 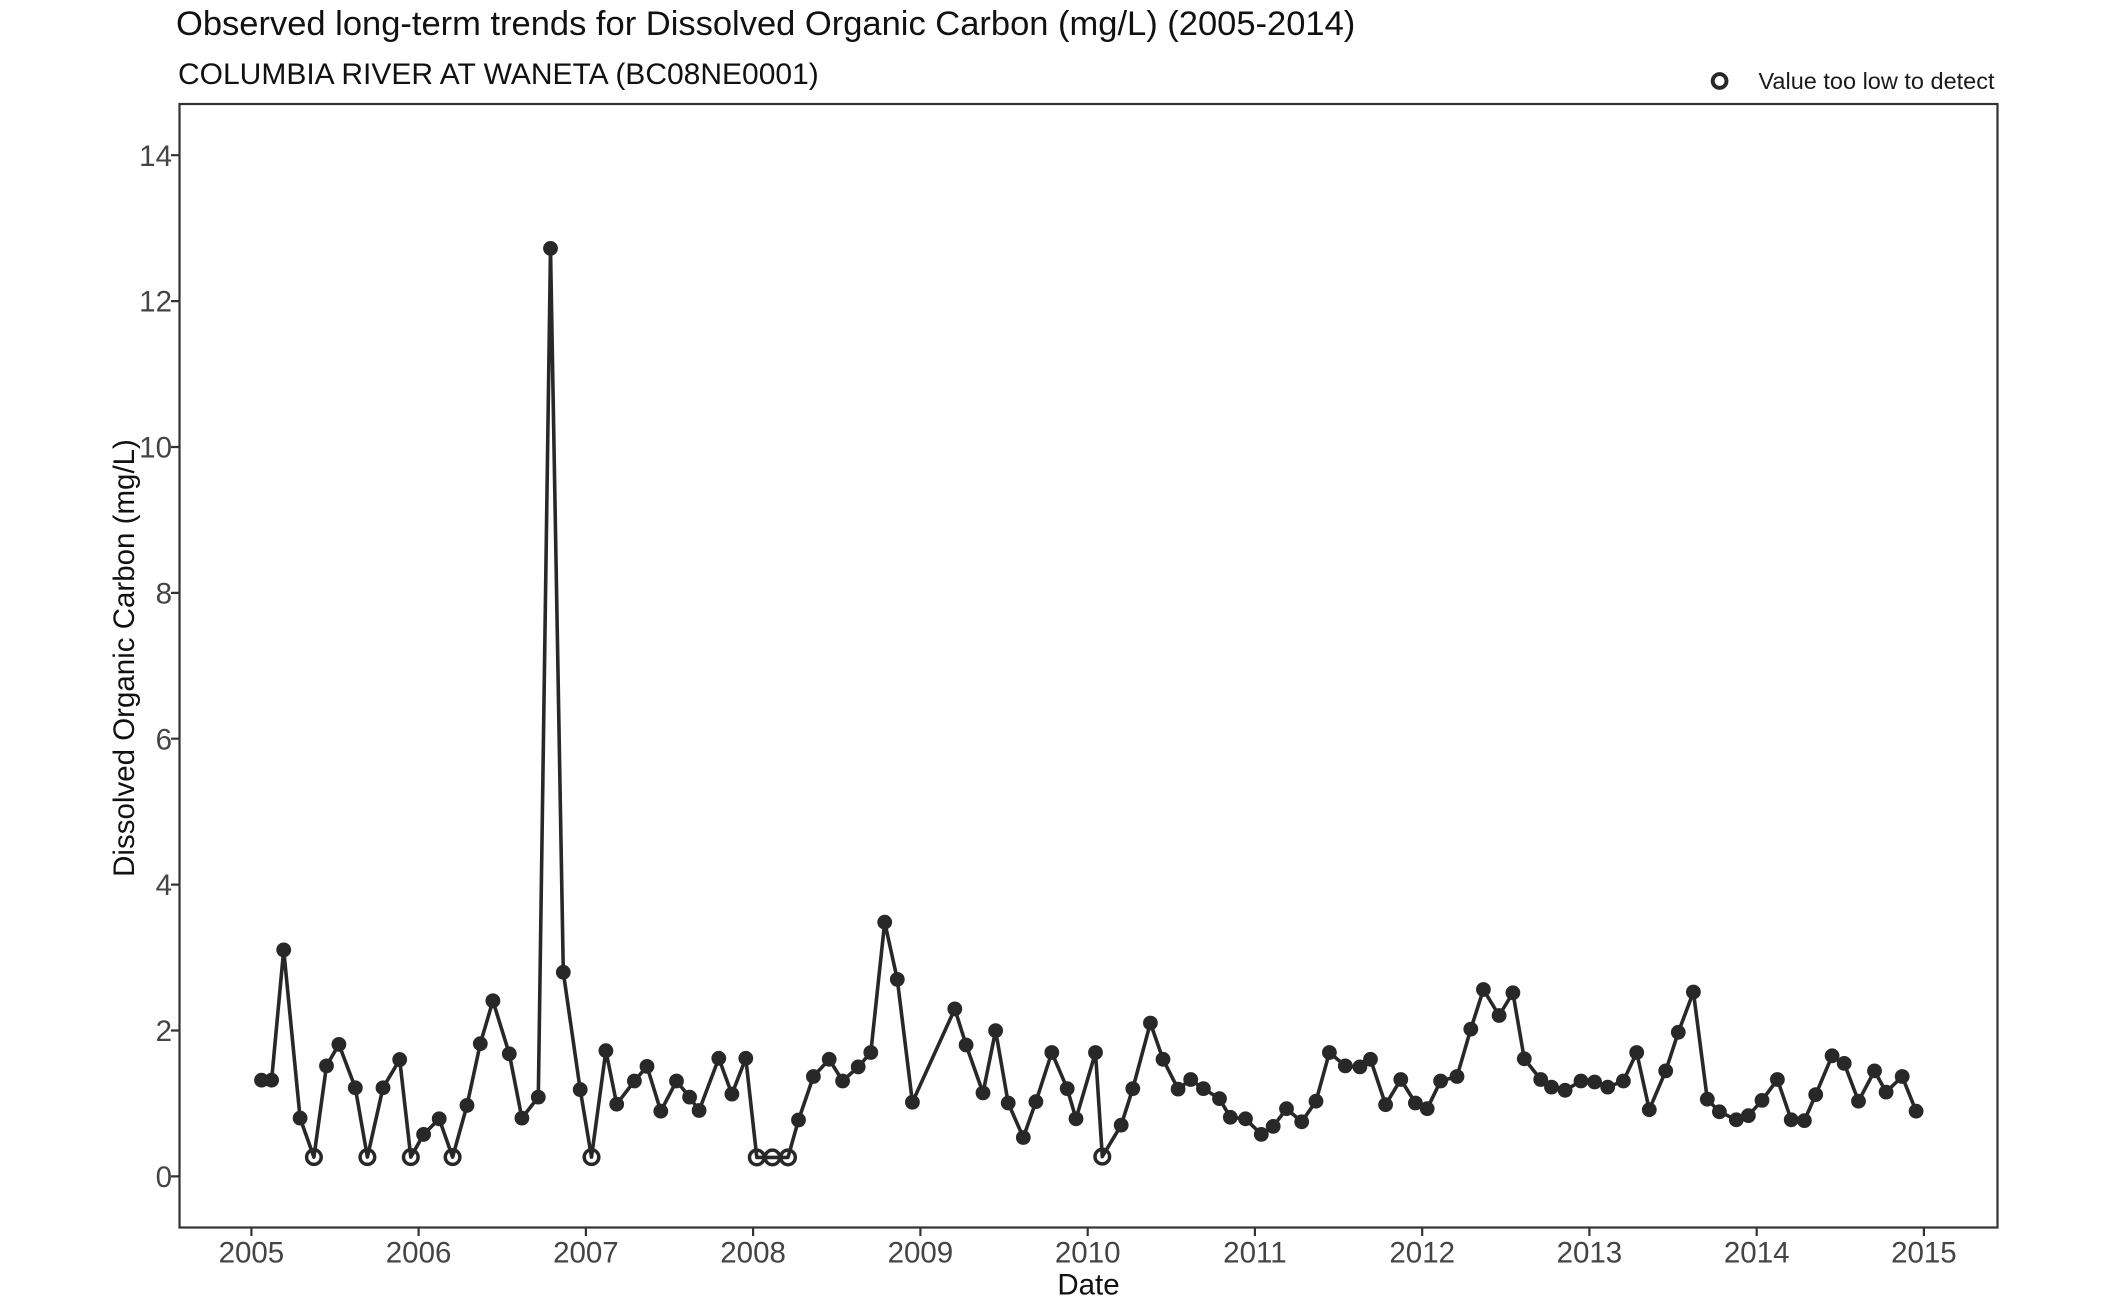 I want to click on svg-text: 2013, so click(x=1590, y=1252).